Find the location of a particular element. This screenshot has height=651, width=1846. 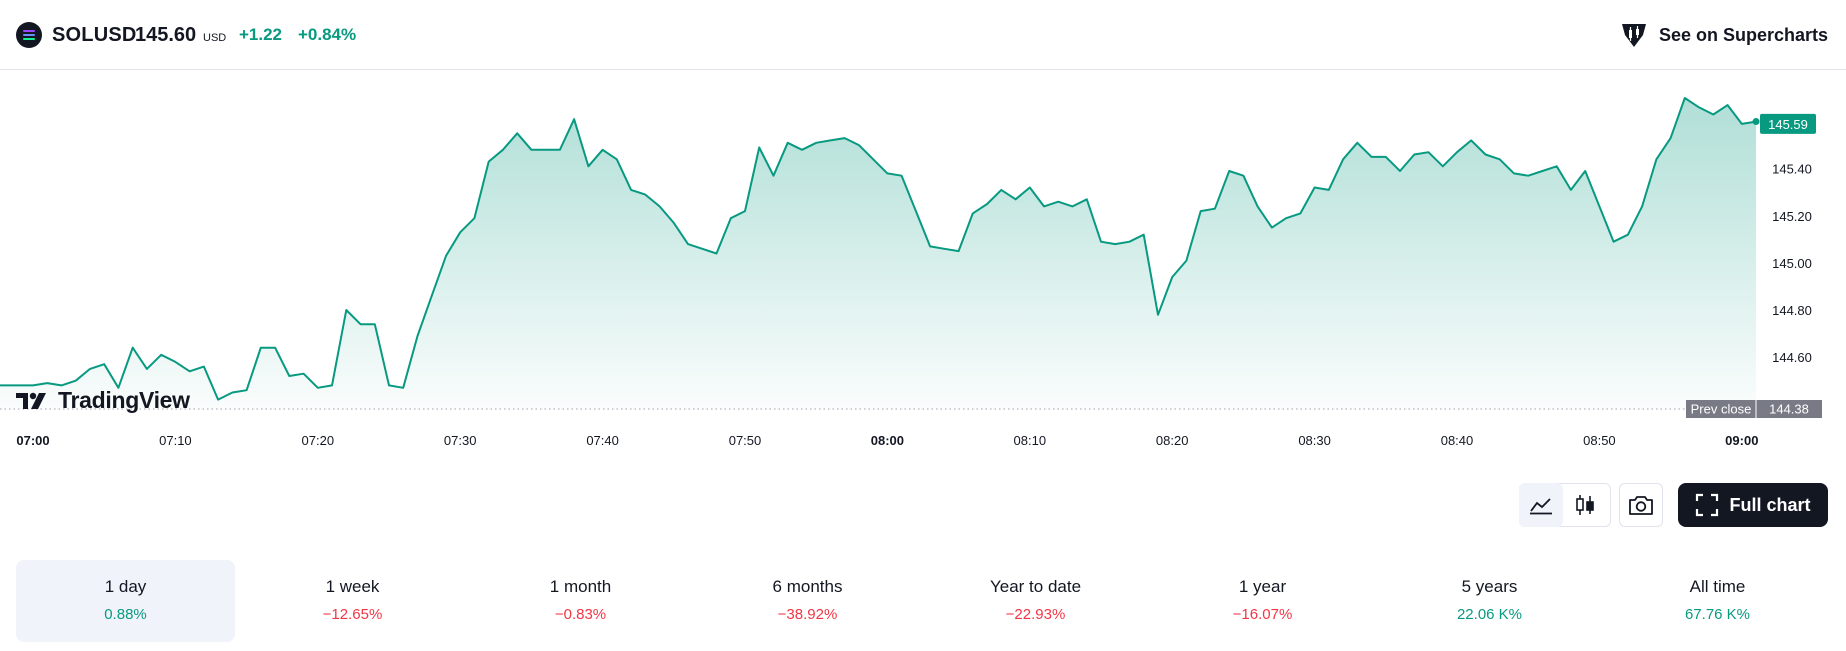

y-axis-tick-label: 144.80 is located at coordinates (1792, 310).